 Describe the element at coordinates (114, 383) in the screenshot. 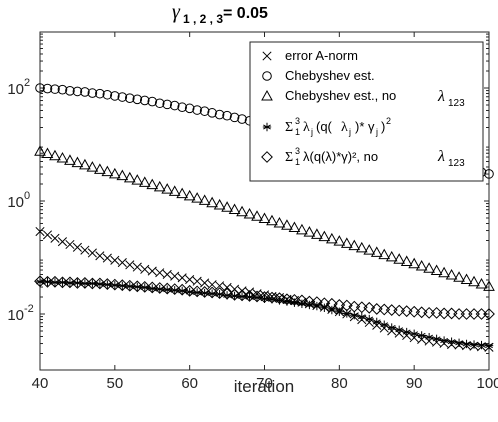

I see `x-tick-label: 50` at that location.